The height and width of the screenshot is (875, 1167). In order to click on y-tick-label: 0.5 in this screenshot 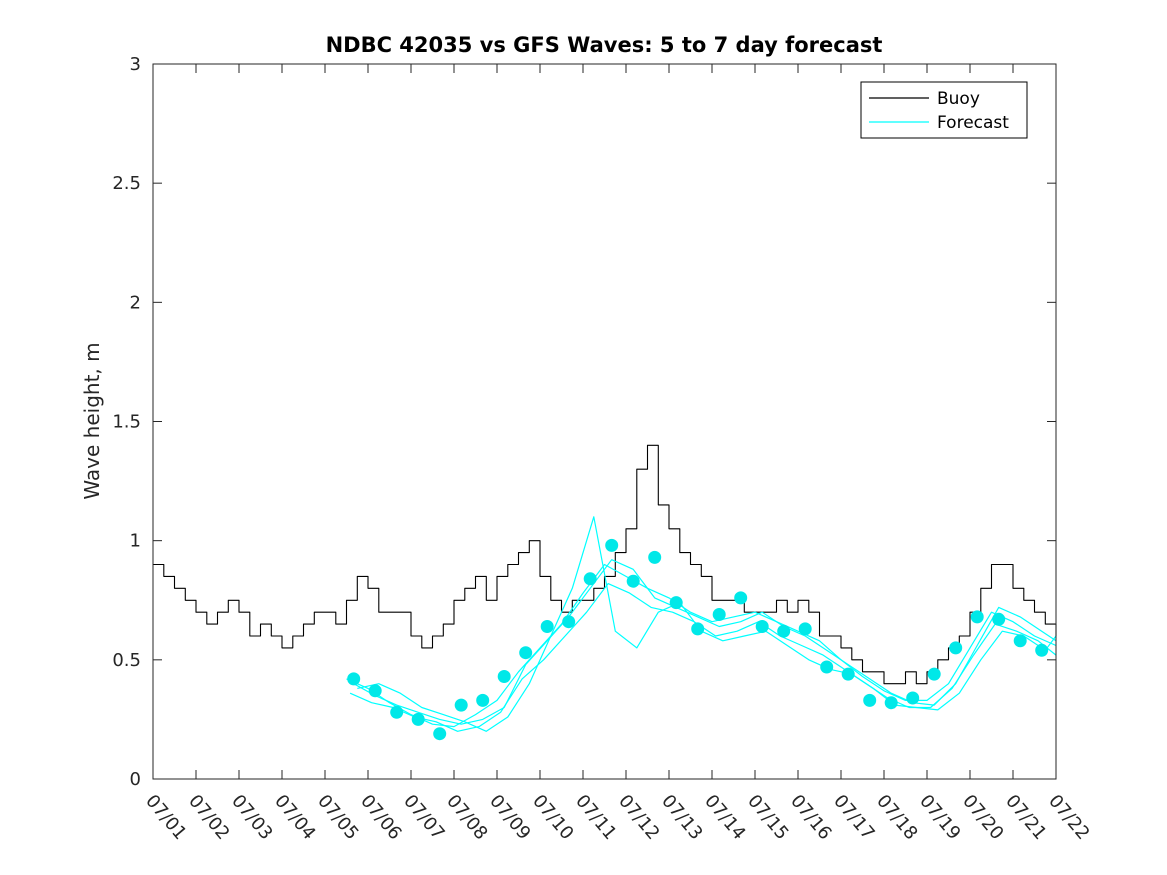, I will do `click(126, 660)`.